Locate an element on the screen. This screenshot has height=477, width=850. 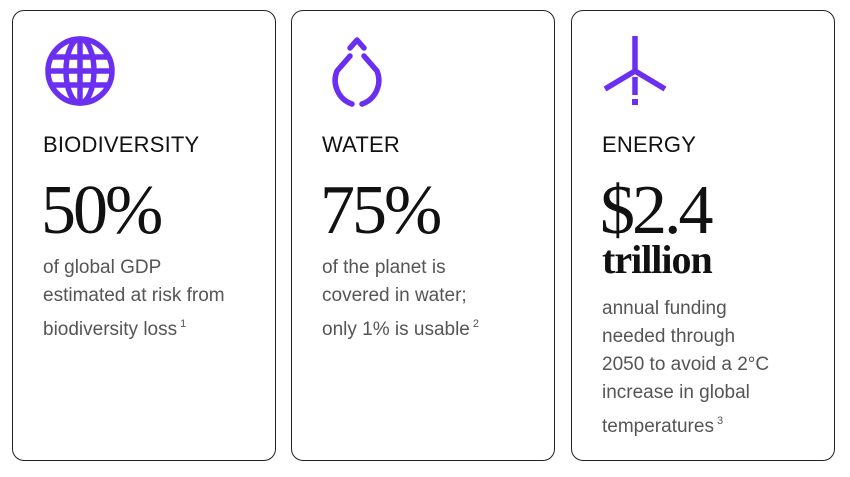
water-icon is located at coordinates (357, 72).